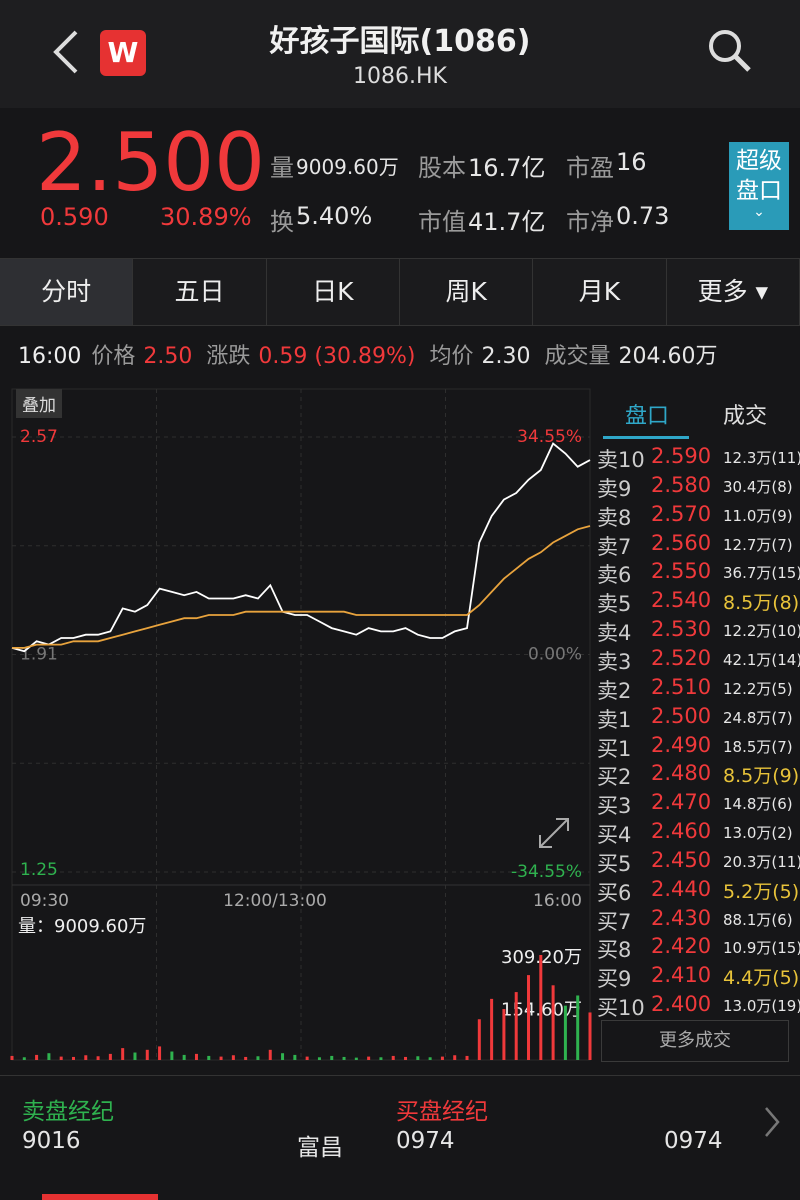 The width and height of the screenshot is (800, 1200). Describe the element at coordinates (228, 356) in the screenshot. I see `info-label: 涨跌` at that location.